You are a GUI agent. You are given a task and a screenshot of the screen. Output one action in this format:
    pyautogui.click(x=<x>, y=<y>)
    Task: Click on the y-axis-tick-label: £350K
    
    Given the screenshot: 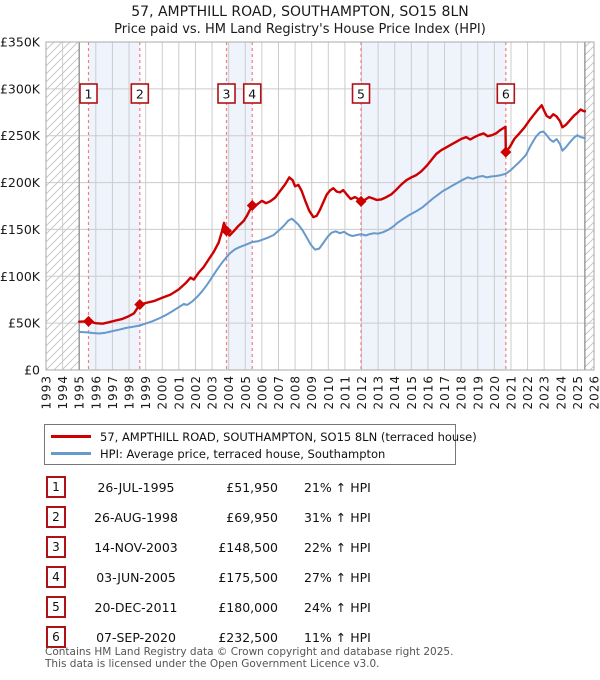 What is the action you would take?
    pyautogui.click(x=20, y=42)
    